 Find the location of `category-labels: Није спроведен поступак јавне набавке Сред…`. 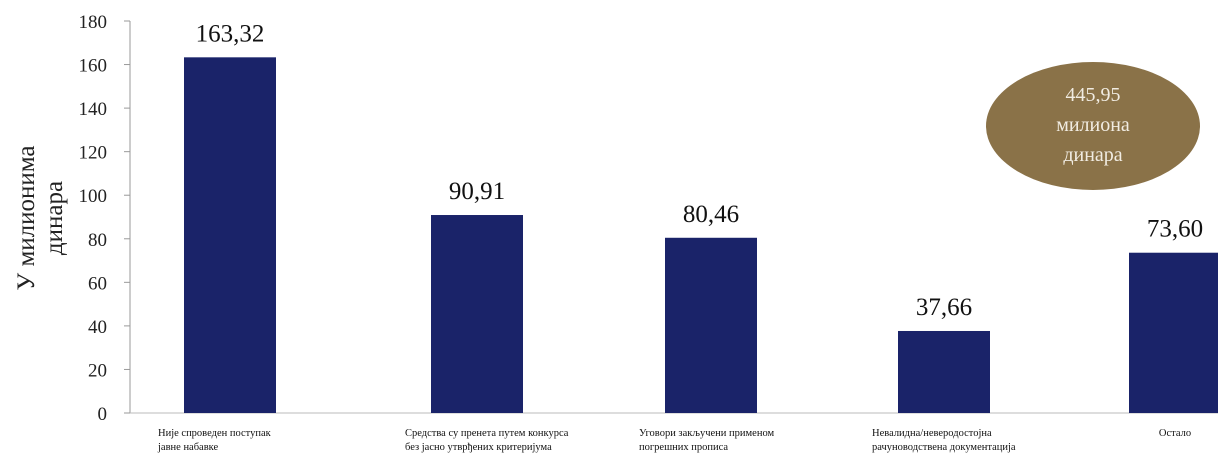

category-labels: Није спроведен поступак јавне набавке Сред… is located at coordinates (674, 440).